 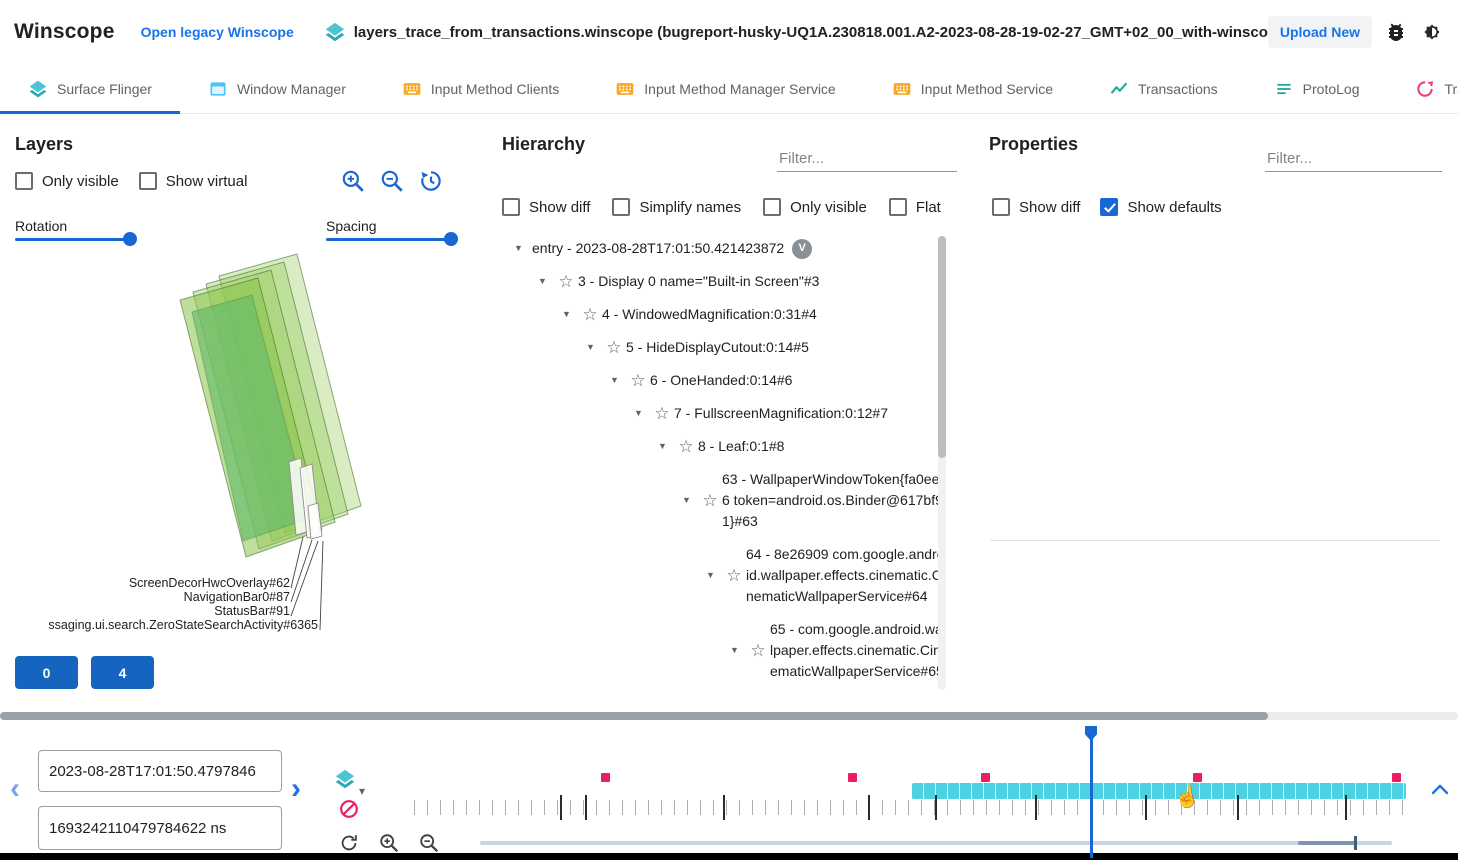 What do you see at coordinates (252, 611) in the screenshot?
I see `layer-label: StatusBar#91` at bounding box center [252, 611].